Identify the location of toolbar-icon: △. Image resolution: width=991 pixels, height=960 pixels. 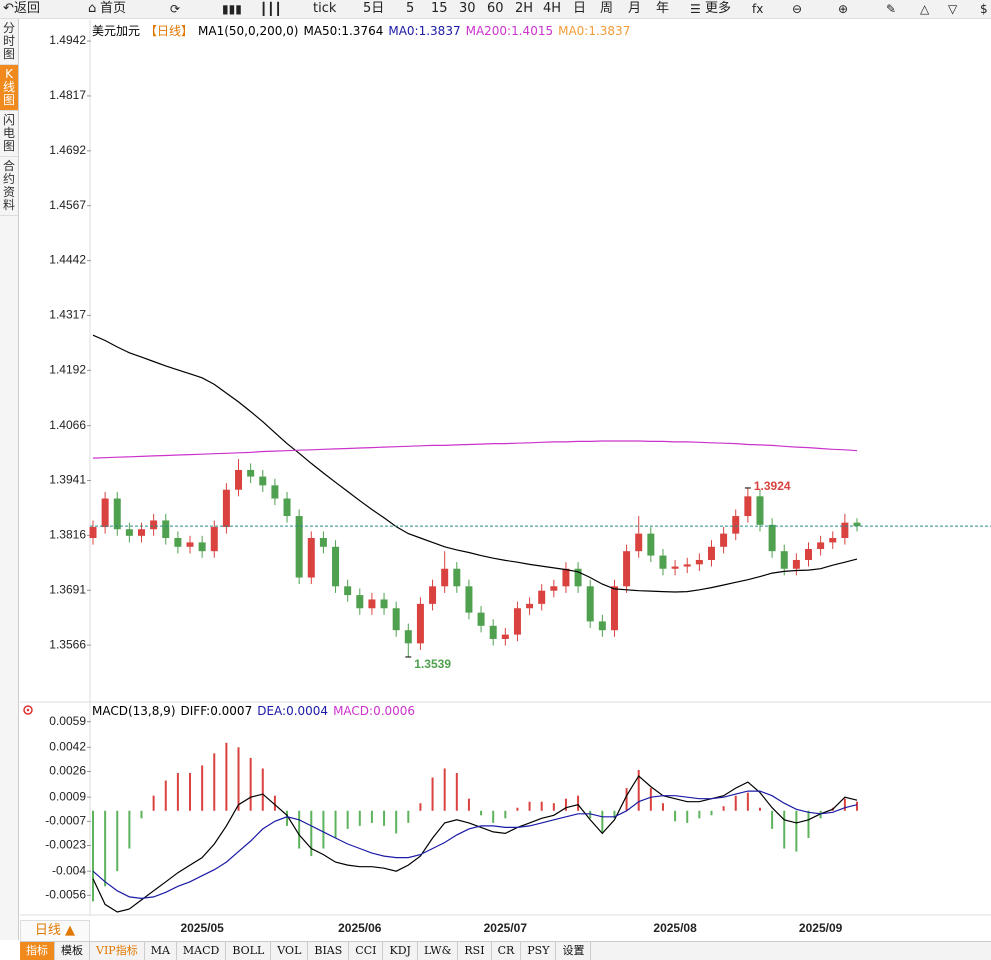
(925, 9).